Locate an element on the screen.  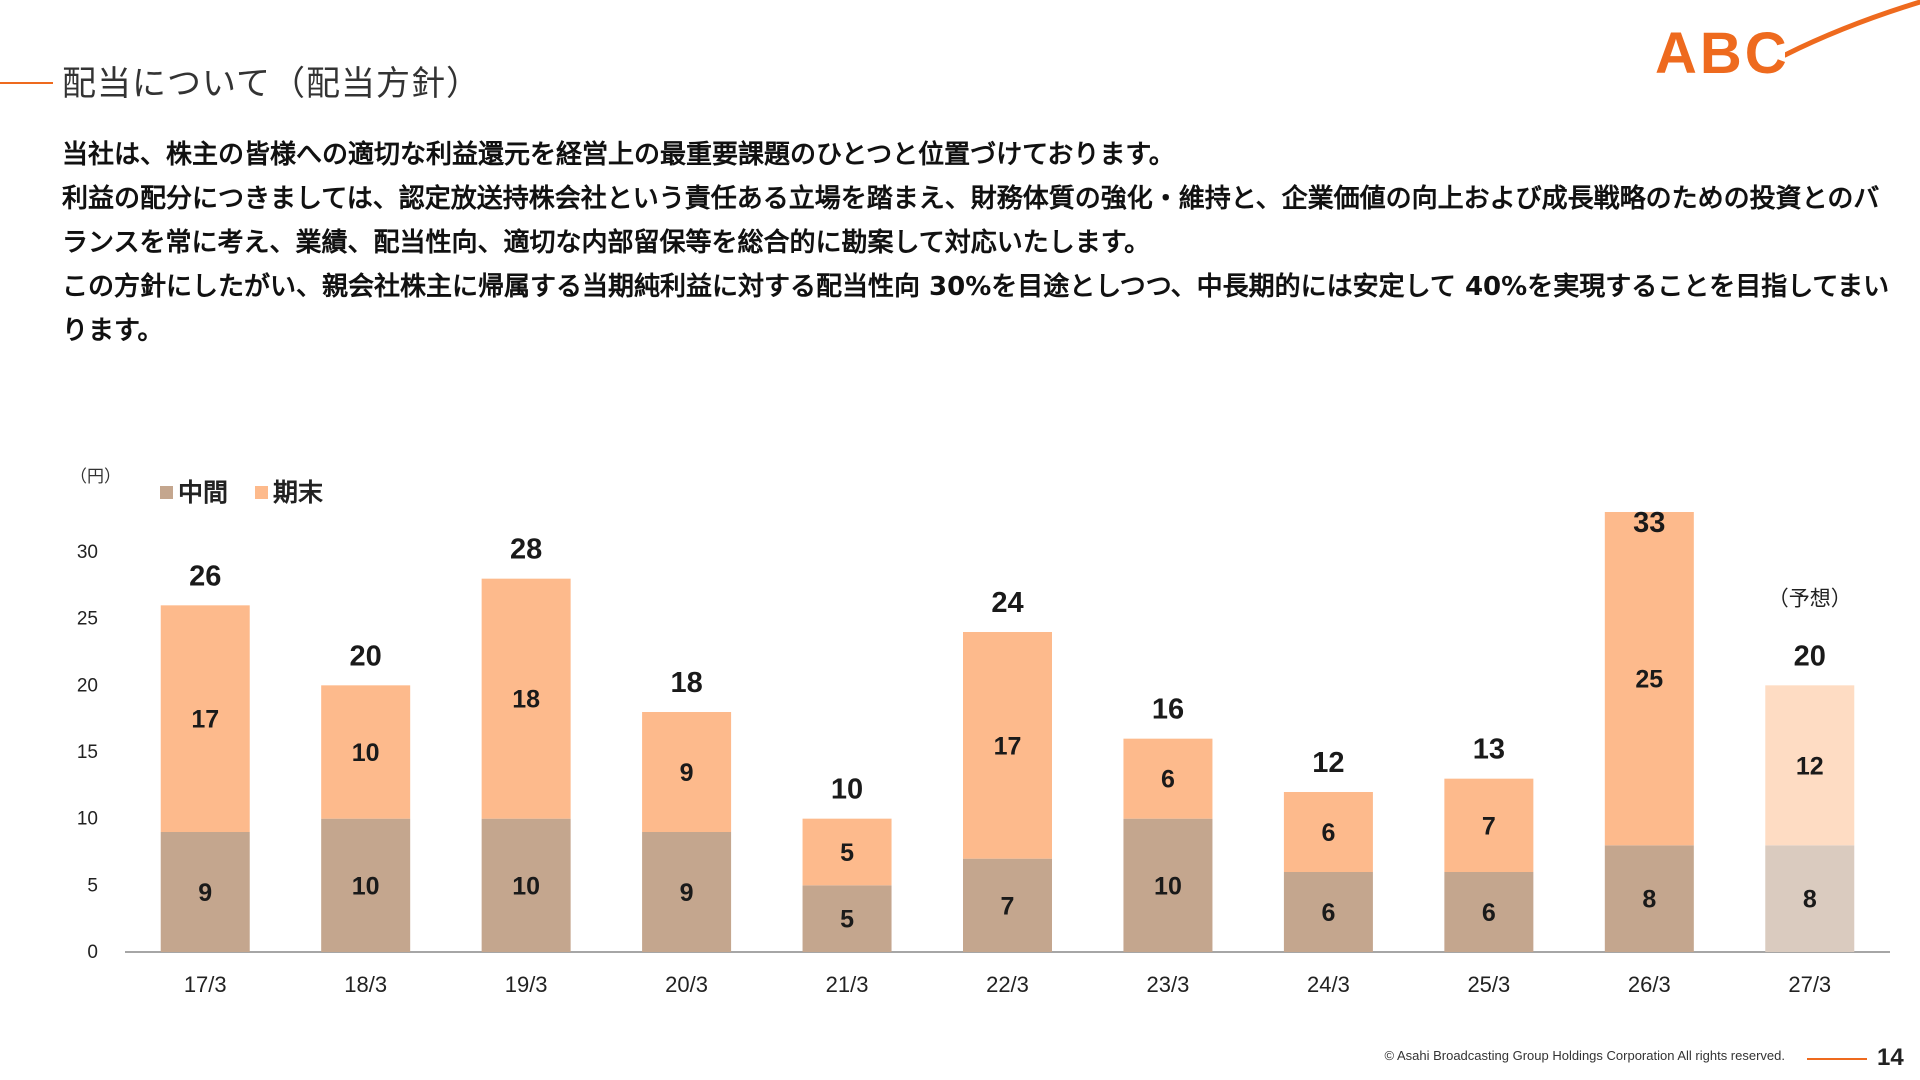
total-value-label: 18 is located at coordinates (686, 683).